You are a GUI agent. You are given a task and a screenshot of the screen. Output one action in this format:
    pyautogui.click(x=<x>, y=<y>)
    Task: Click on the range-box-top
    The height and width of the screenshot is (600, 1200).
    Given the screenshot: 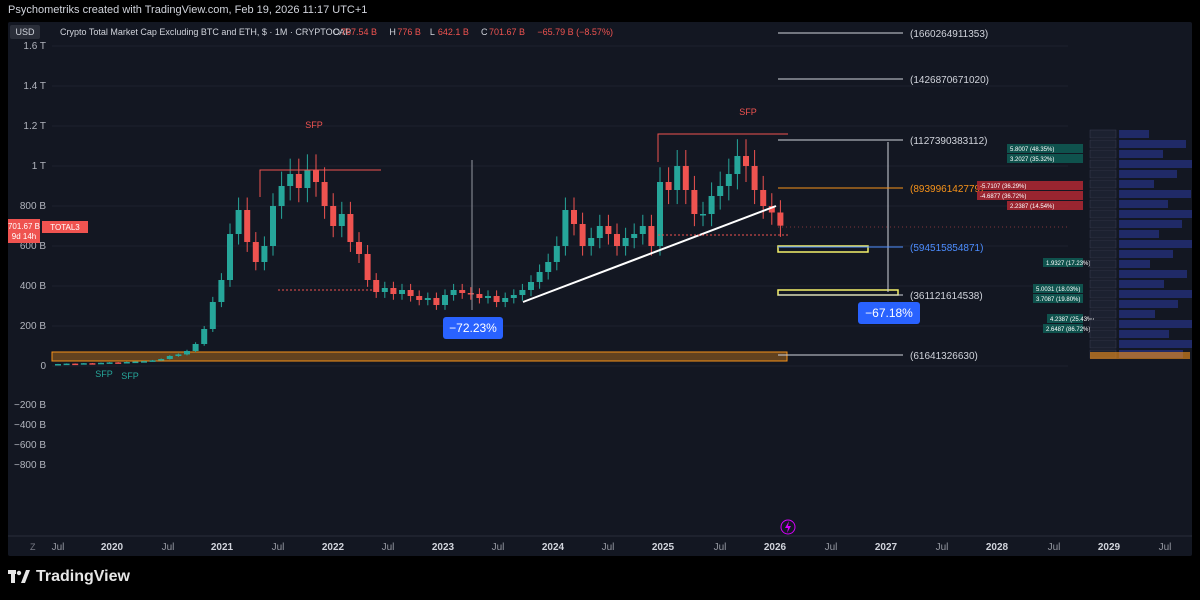 What is the action you would take?
    pyautogui.click(x=320, y=183)
    